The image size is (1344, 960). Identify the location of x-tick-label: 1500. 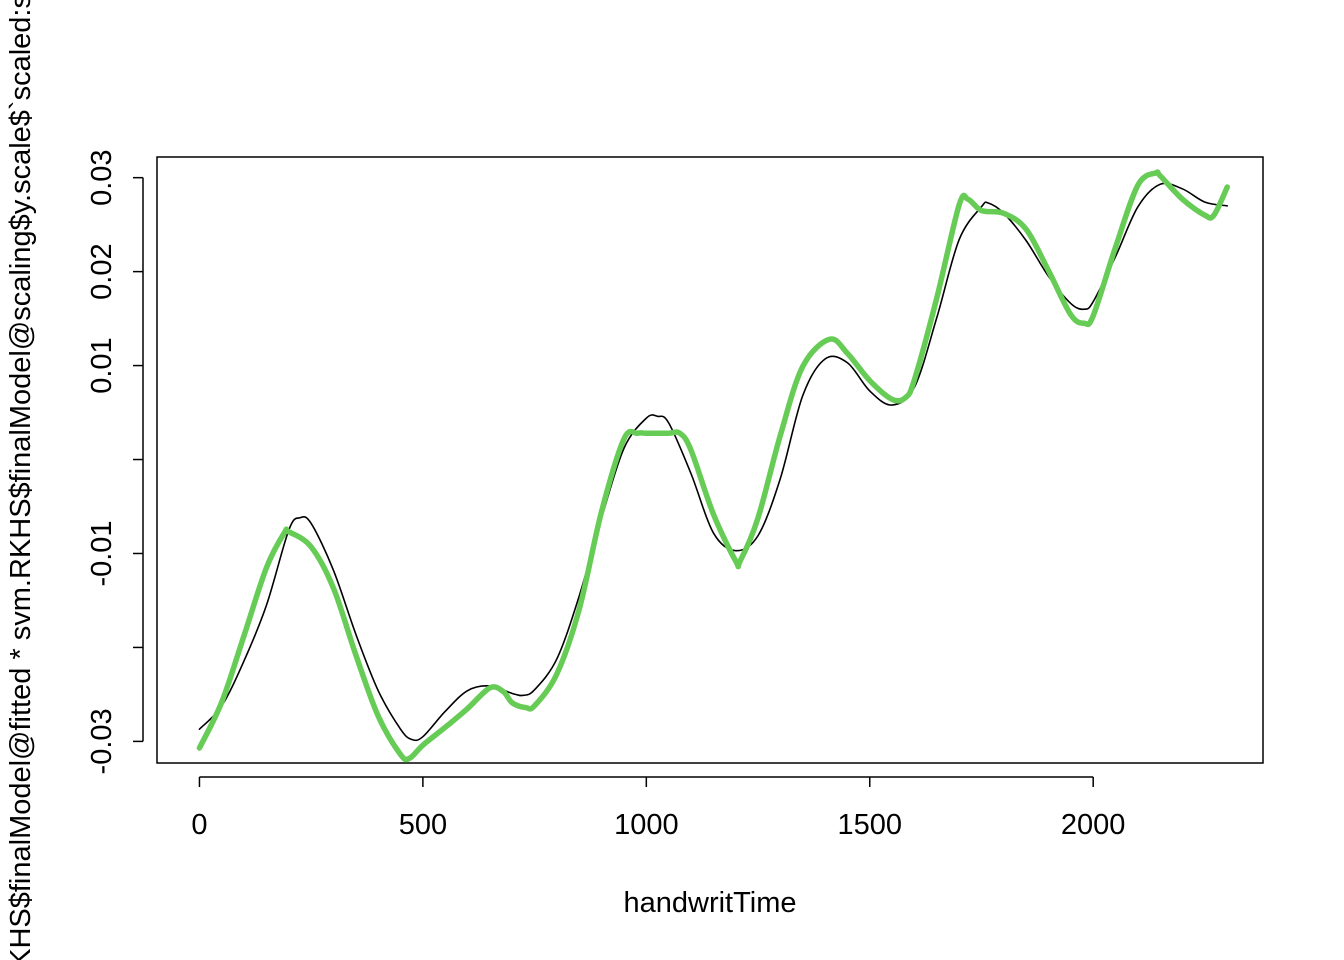
(869, 825).